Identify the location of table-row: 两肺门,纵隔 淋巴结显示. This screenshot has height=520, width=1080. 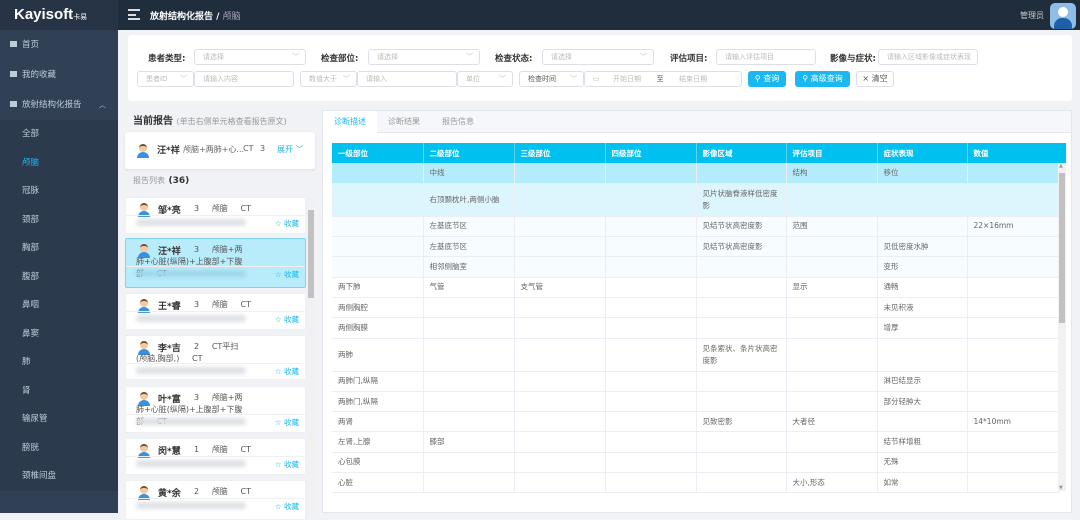
(695, 381).